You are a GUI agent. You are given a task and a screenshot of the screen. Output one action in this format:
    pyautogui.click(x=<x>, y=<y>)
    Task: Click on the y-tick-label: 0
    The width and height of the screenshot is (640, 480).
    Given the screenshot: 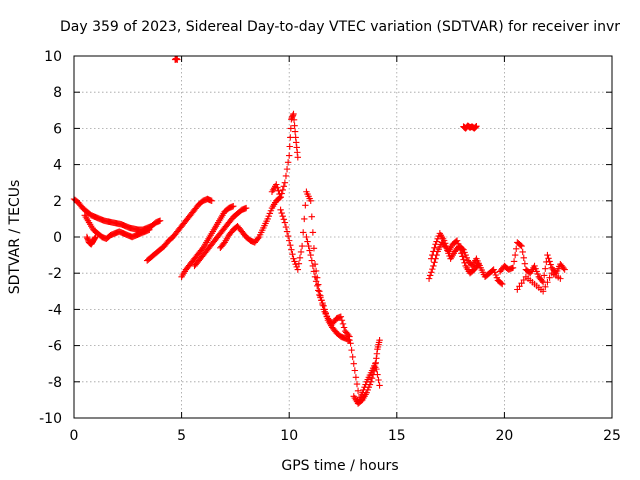 What is the action you would take?
    pyautogui.click(x=57, y=238)
    